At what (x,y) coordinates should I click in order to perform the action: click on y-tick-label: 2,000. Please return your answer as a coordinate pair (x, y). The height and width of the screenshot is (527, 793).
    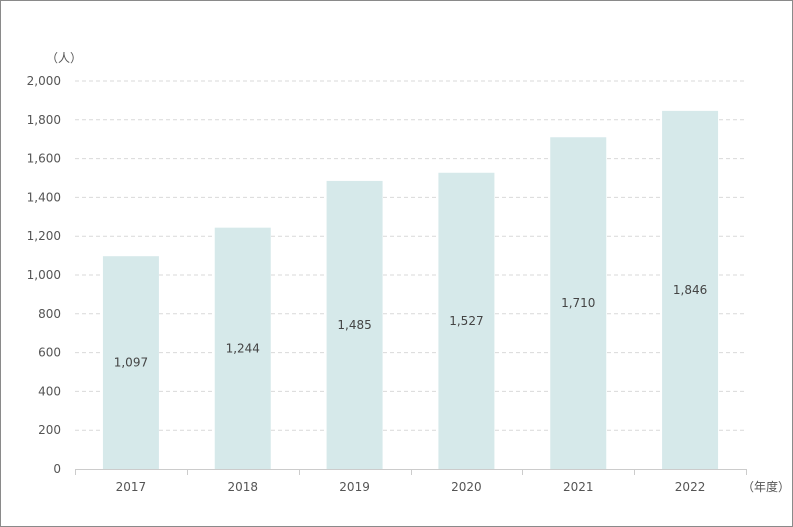
    Looking at the image, I should click on (44, 81).